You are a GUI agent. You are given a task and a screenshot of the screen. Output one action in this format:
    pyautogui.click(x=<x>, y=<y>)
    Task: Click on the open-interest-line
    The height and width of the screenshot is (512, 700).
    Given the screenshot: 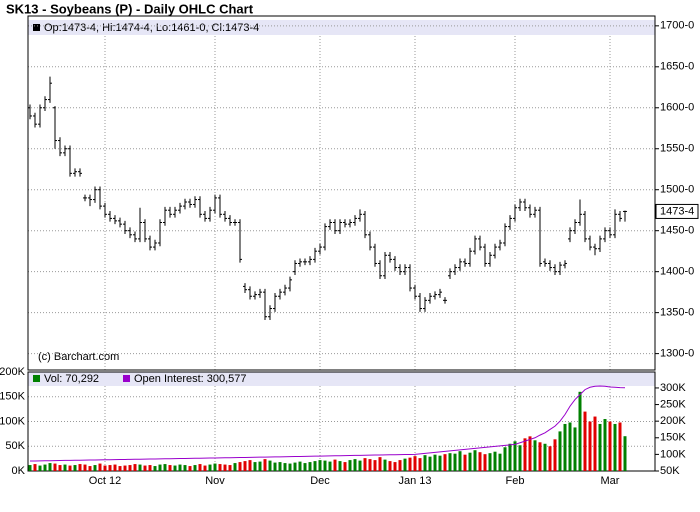 What is the action you would take?
    pyautogui.click(x=327, y=423)
    